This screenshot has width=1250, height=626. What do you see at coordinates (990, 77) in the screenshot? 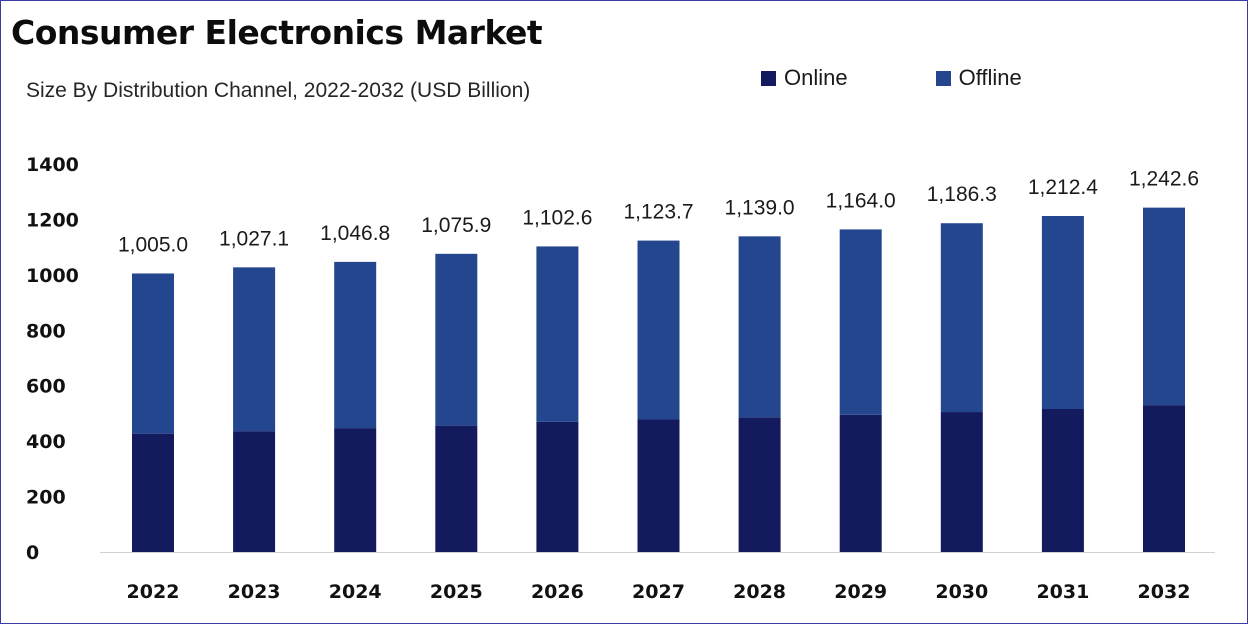
I see `legend-label-offline: Offline` at bounding box center [990, 77].